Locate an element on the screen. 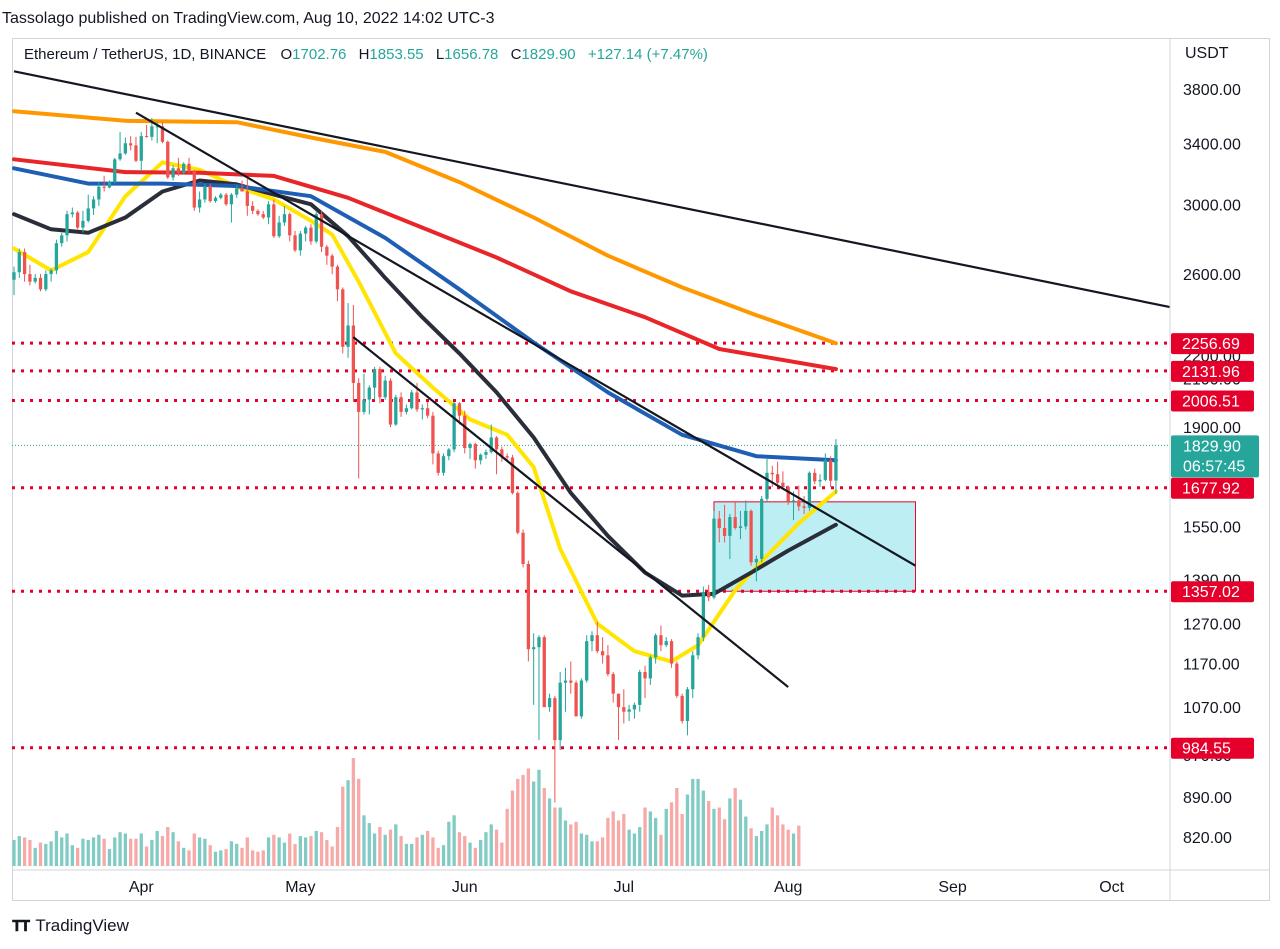 This screenshot has height=949, width=1280. x-tick-label: Sep is located at coordinates (952, 887).